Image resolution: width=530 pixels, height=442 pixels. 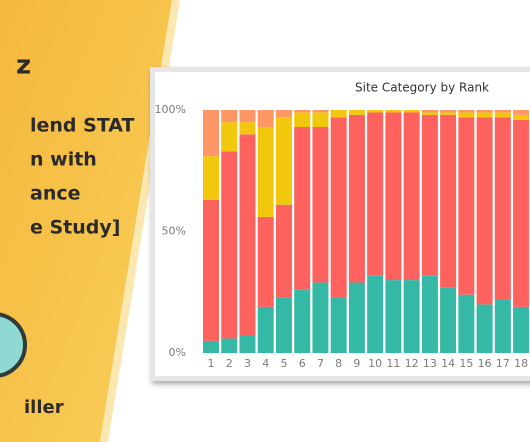 What do you see at coordinates (229, 363) in the screenshot?
I see `x-tick-label: 2` at bounding box center [229, 363].